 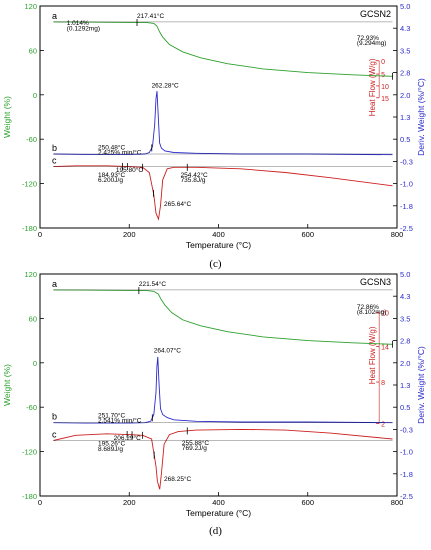 I want to click on figure-caption-c: (c), so click(x=215, y=264).